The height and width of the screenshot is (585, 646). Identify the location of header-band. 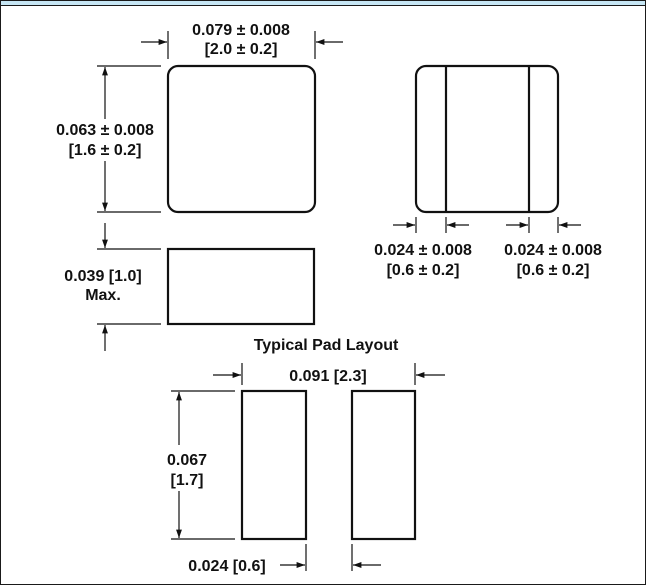
(323, 3).